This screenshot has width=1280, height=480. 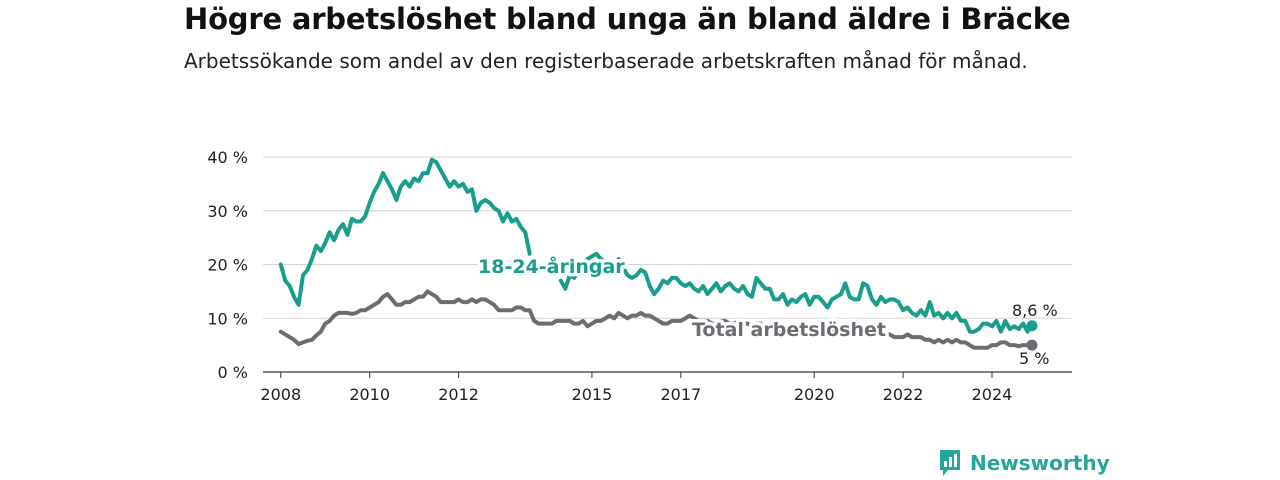 What do you see at coordinates (458, 394) in the screenshot?
I see `x-tick-label: 2012` at bounding box center [458, 394].